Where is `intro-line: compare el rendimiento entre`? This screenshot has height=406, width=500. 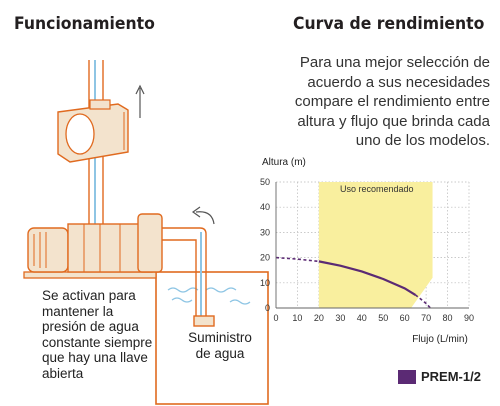
intro-line: compare el rendimiento entre is located at coordinates (392, 101).